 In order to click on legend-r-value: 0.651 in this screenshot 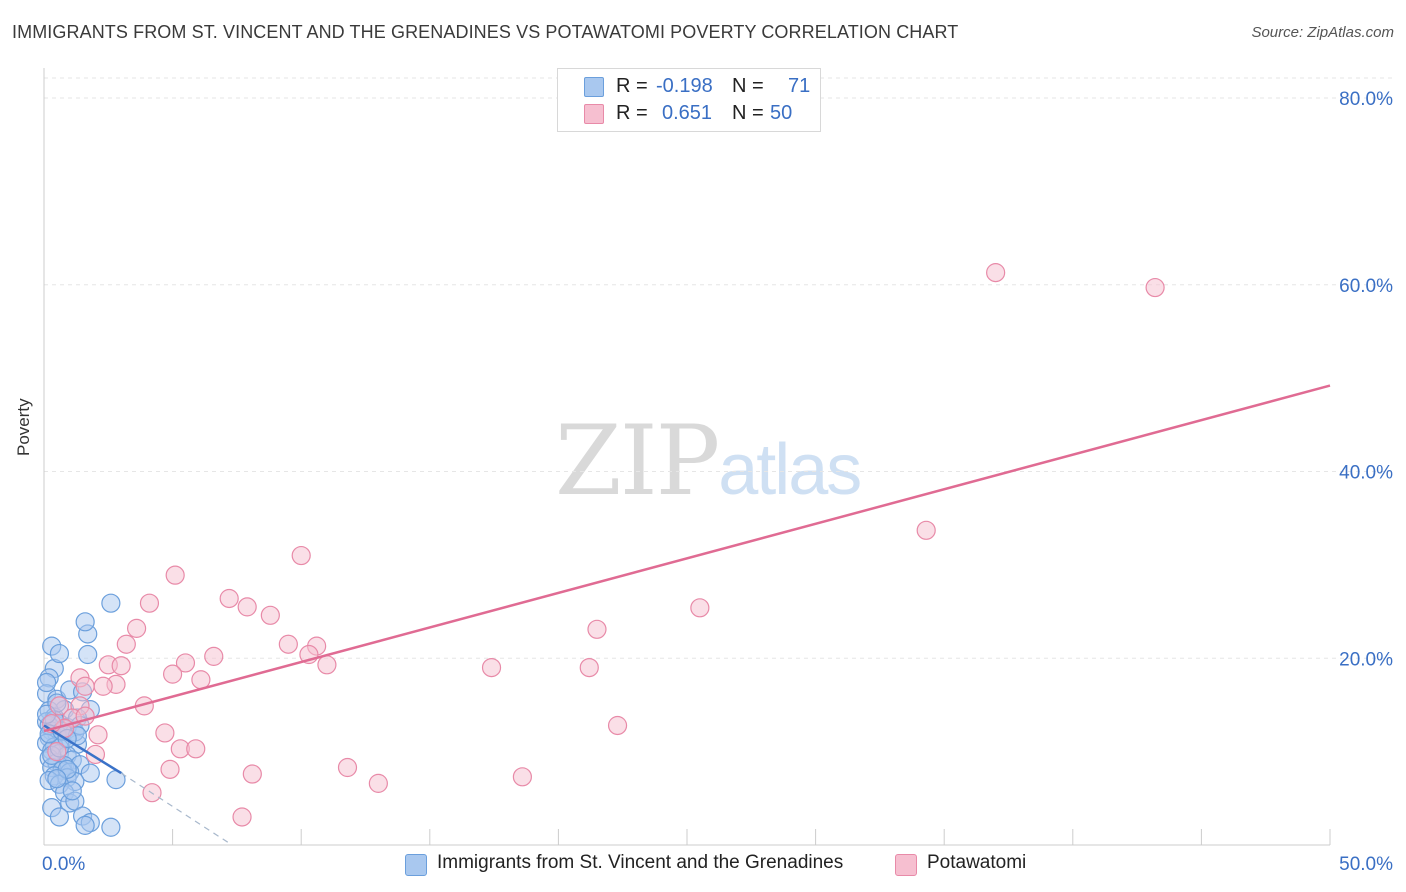, I will do `click(687, 113)`.